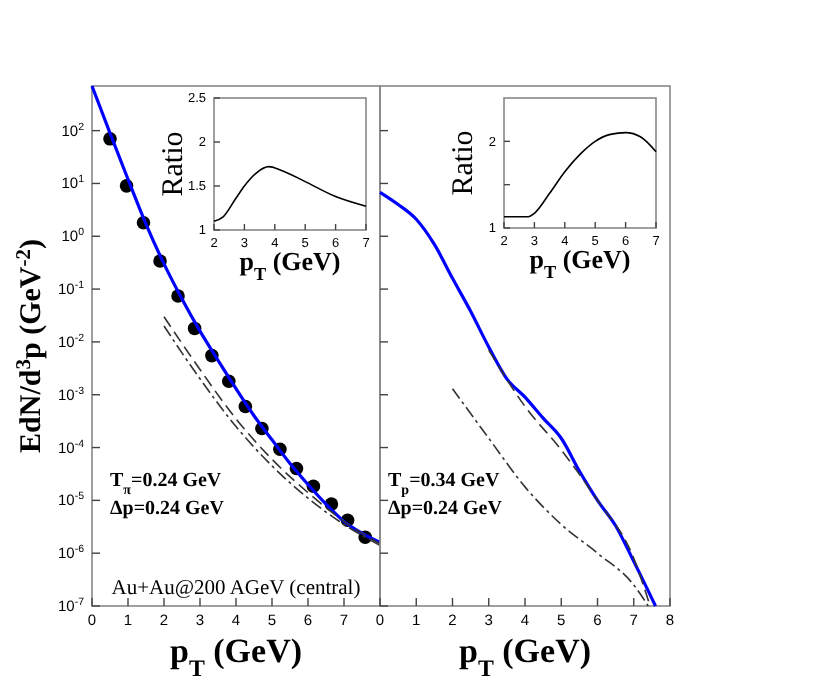 This screenshot has height=692, width=830. What do you see at coordinates (444, 484) in the screenshot?
I see `annotation: T$_{p}$=0.34 GeV` at bounding box center [444, 484].